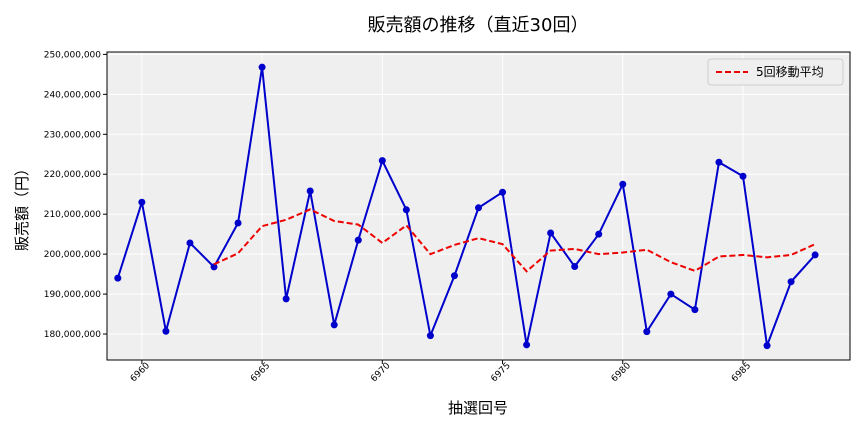 Image resolution: width=864 pixels, height=432 pixels. Describe the element at coordinates (790, 72) in the screenshot. I see `legend-label-moving-average: 5回移動平均` at that location.